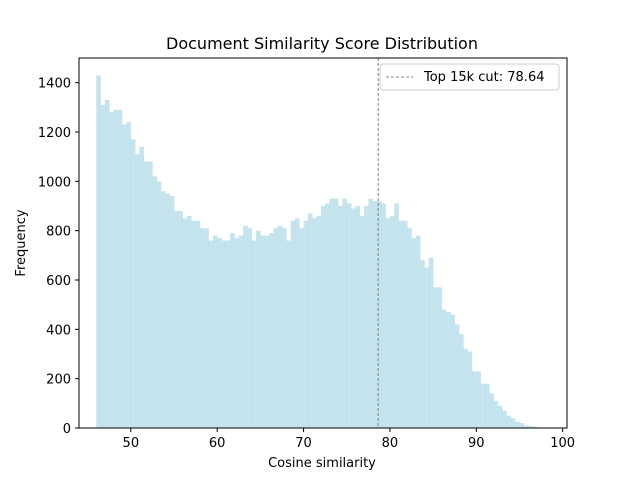  What do you see at coordinates (562, 443) in the screenshot?
I see `x-tick-label: 100` at bounding box center [562, 443].